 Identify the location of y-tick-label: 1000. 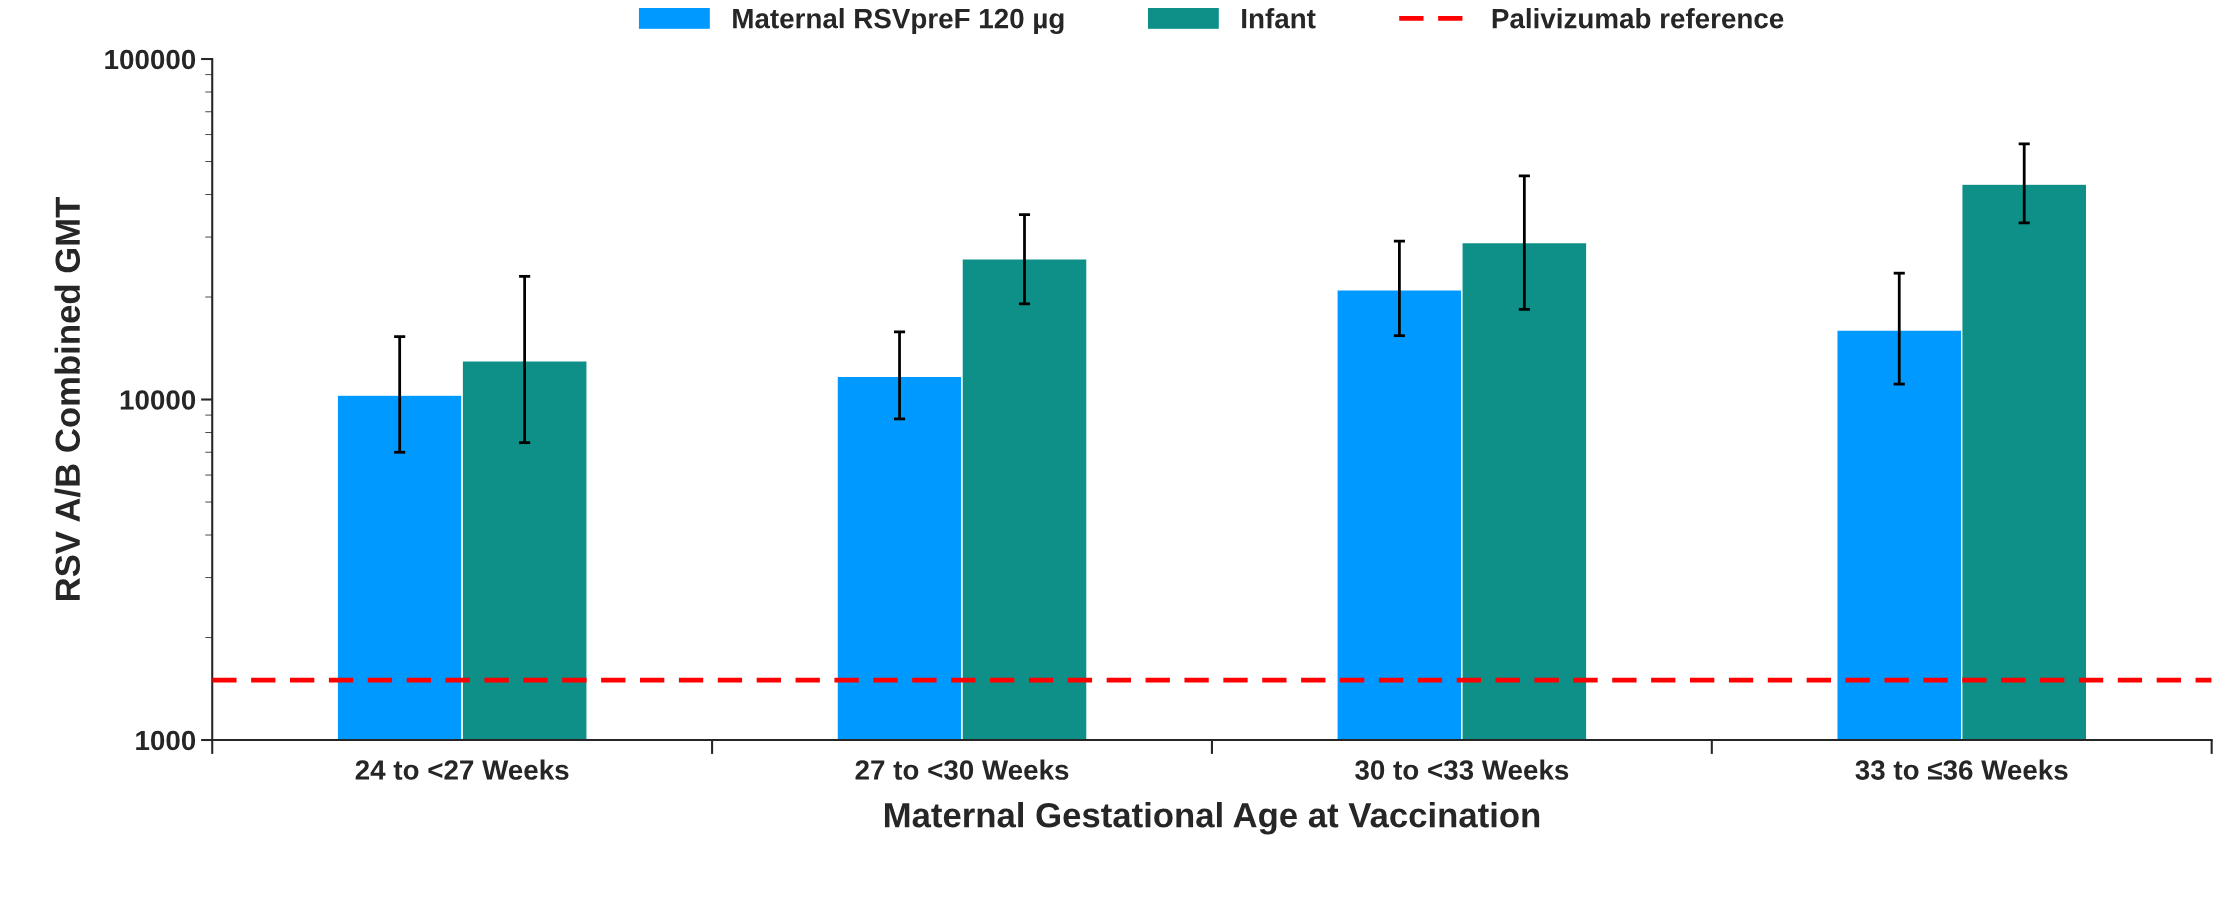
(166, 740).